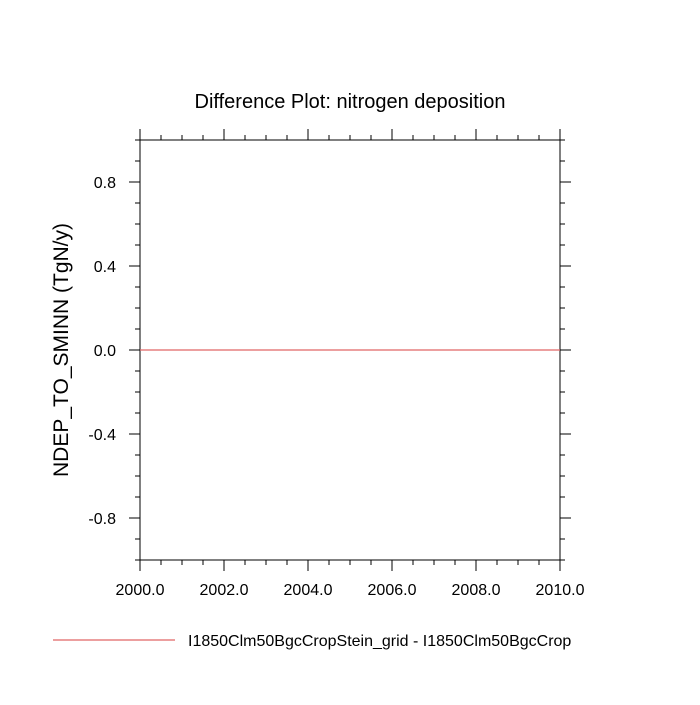 This screenshot has width=700, height=705. Describe the element at coordinates (105, 351) in the screenshot. I see `y-tick-label: 0.0` at that location.